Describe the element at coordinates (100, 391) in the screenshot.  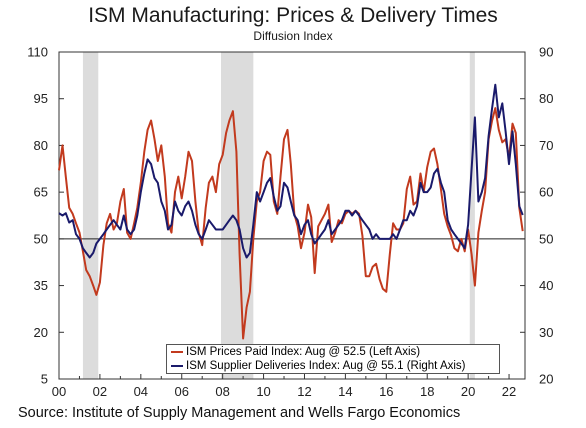
I see `x-tick-label: 02` at that location.